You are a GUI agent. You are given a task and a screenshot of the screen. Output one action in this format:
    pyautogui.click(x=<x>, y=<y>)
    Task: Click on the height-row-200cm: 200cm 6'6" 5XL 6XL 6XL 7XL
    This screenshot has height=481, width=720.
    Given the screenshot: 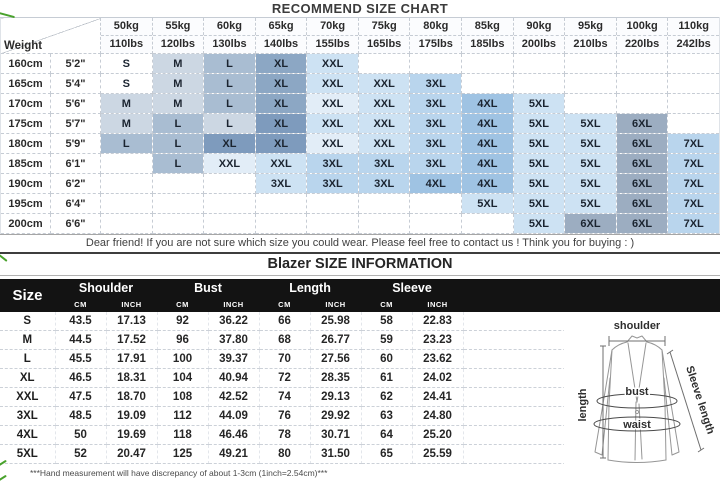 What is the action you would take?
    pyautogui.click(x=360, y=223)
    